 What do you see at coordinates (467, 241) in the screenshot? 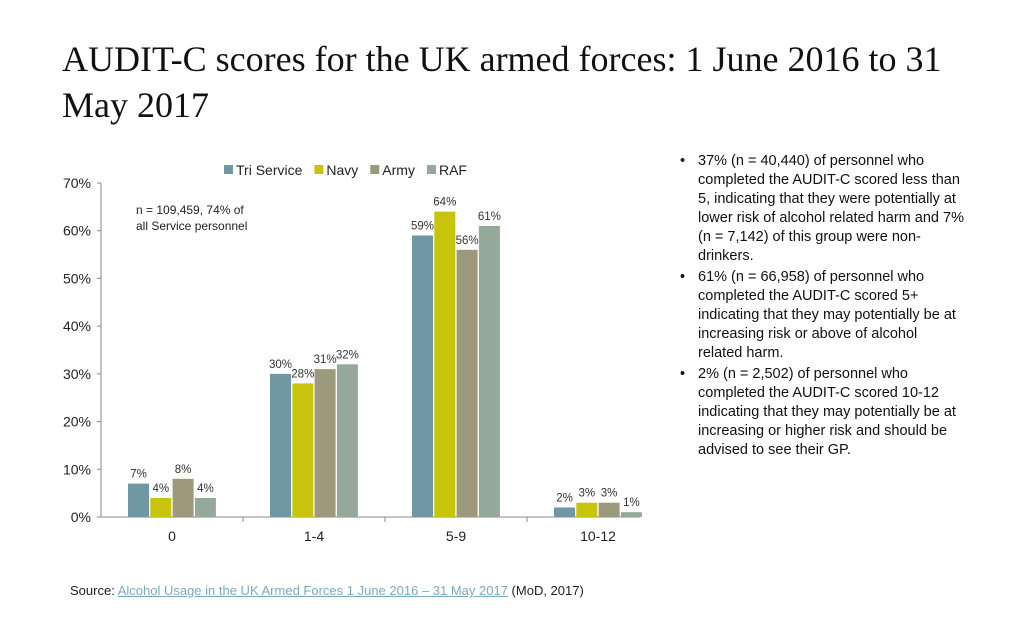
I see `data-label: 56%` at bounding box center [467, 241].